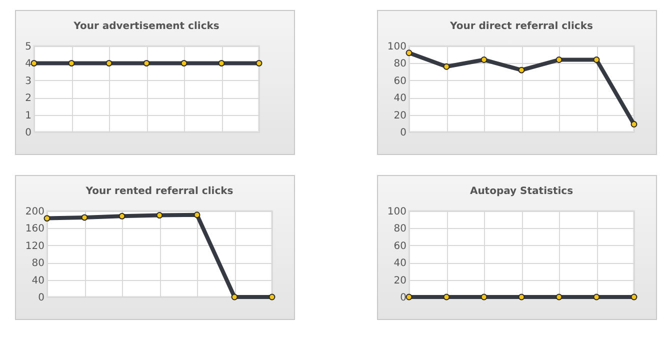 Image resolution: width=672 pixels, height=359 pixels. Describe the element at coordinates (34, 246) in the screenshot. I see `y-tick-label: 120` at that location.